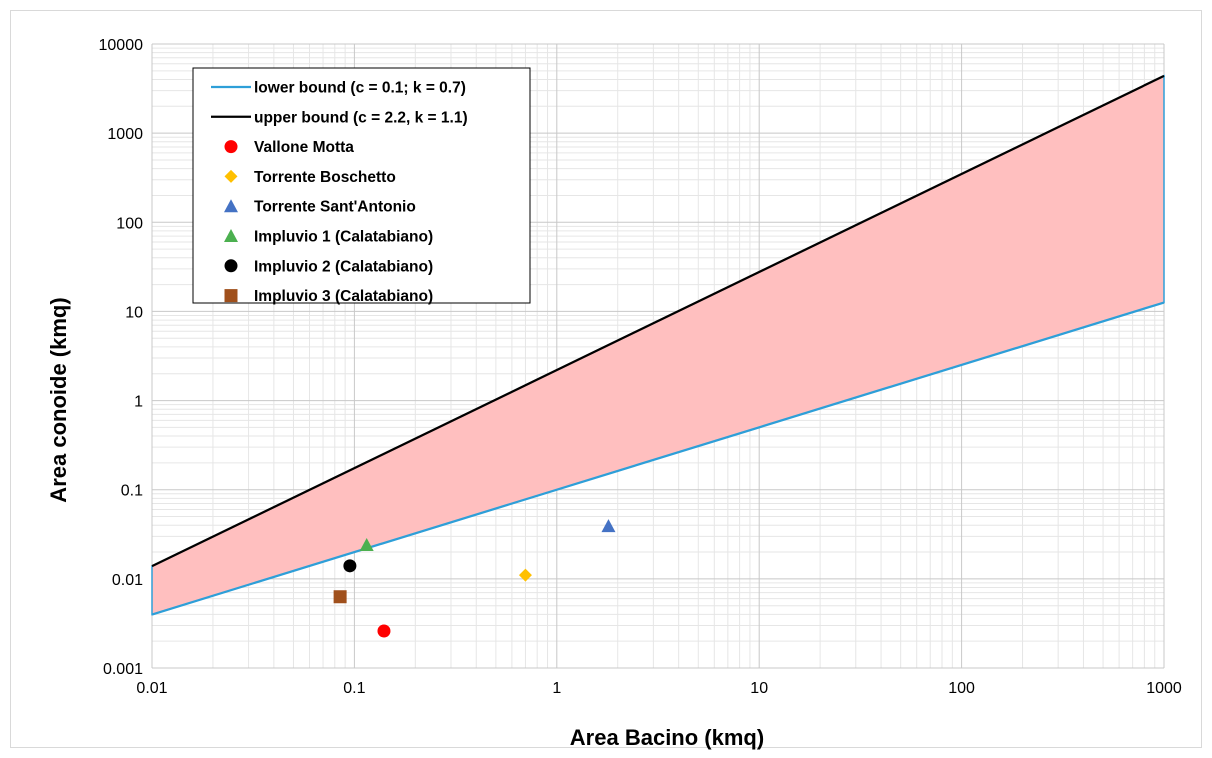  I want to click on y-tick-label: 0.01, so click(127, 580).